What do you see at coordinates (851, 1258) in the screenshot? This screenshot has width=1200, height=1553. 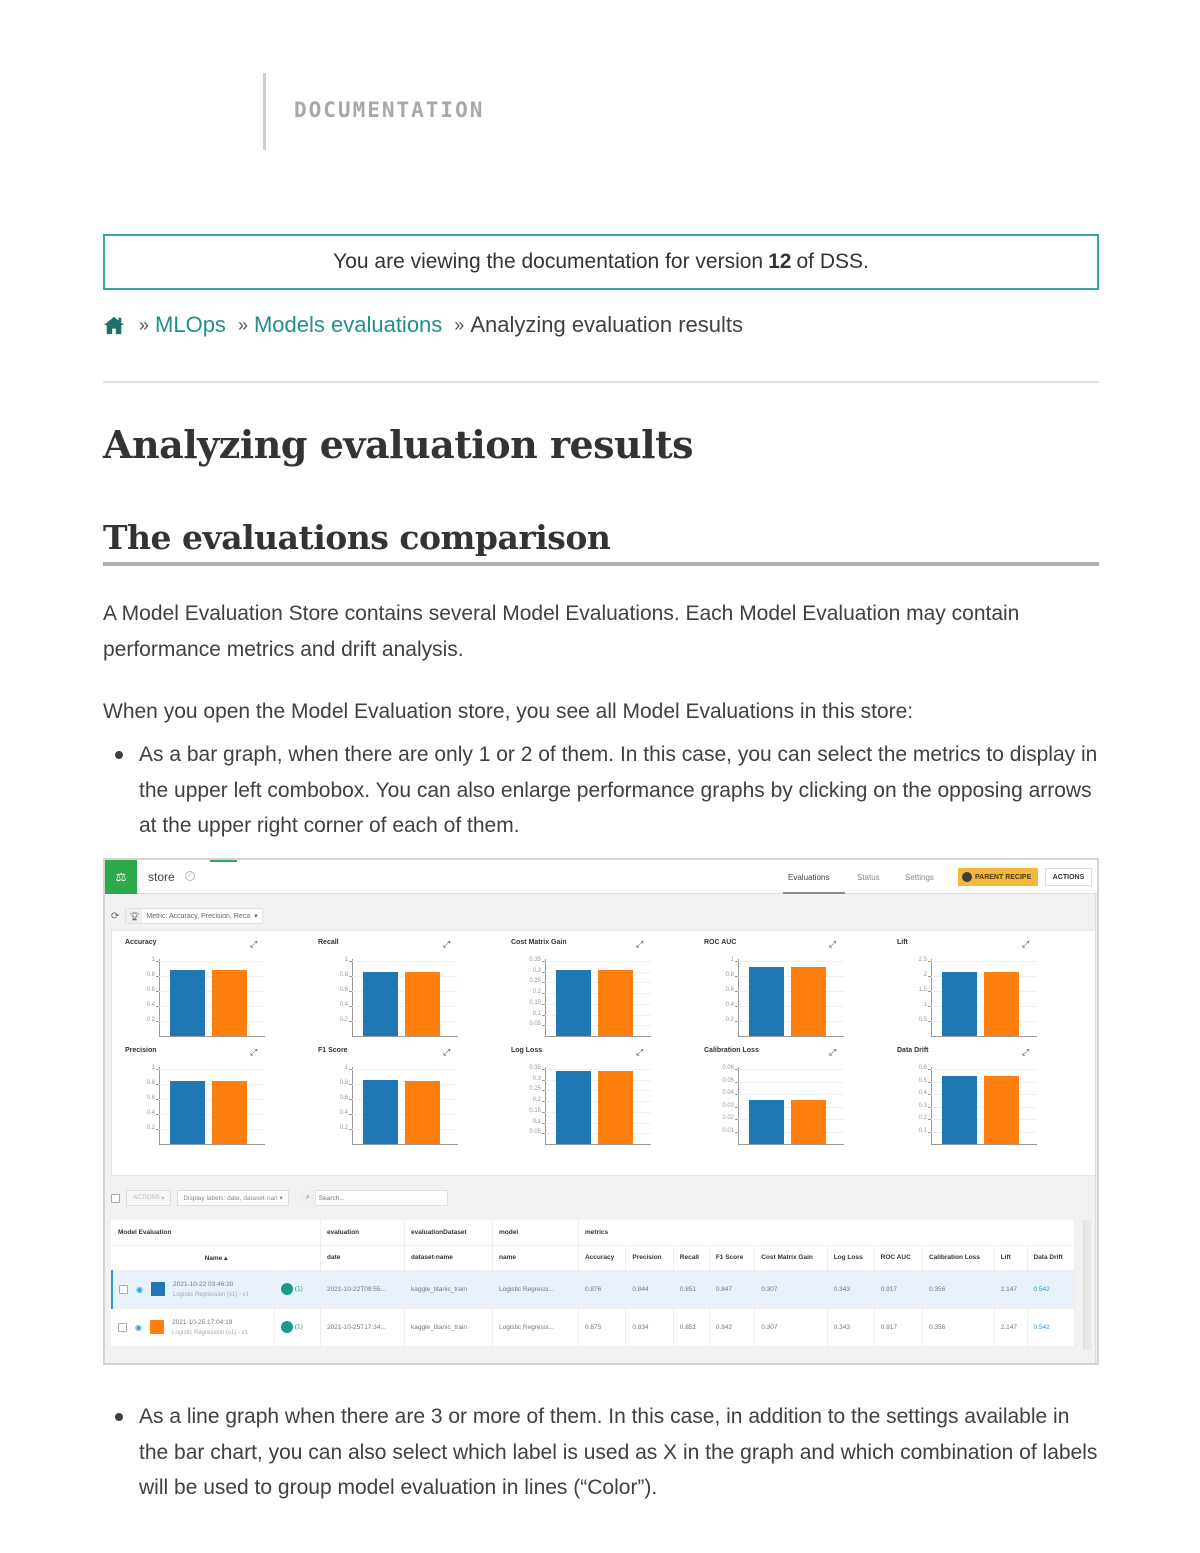 I see `column-header: Log Loss` at bounding box center [851, 1258].